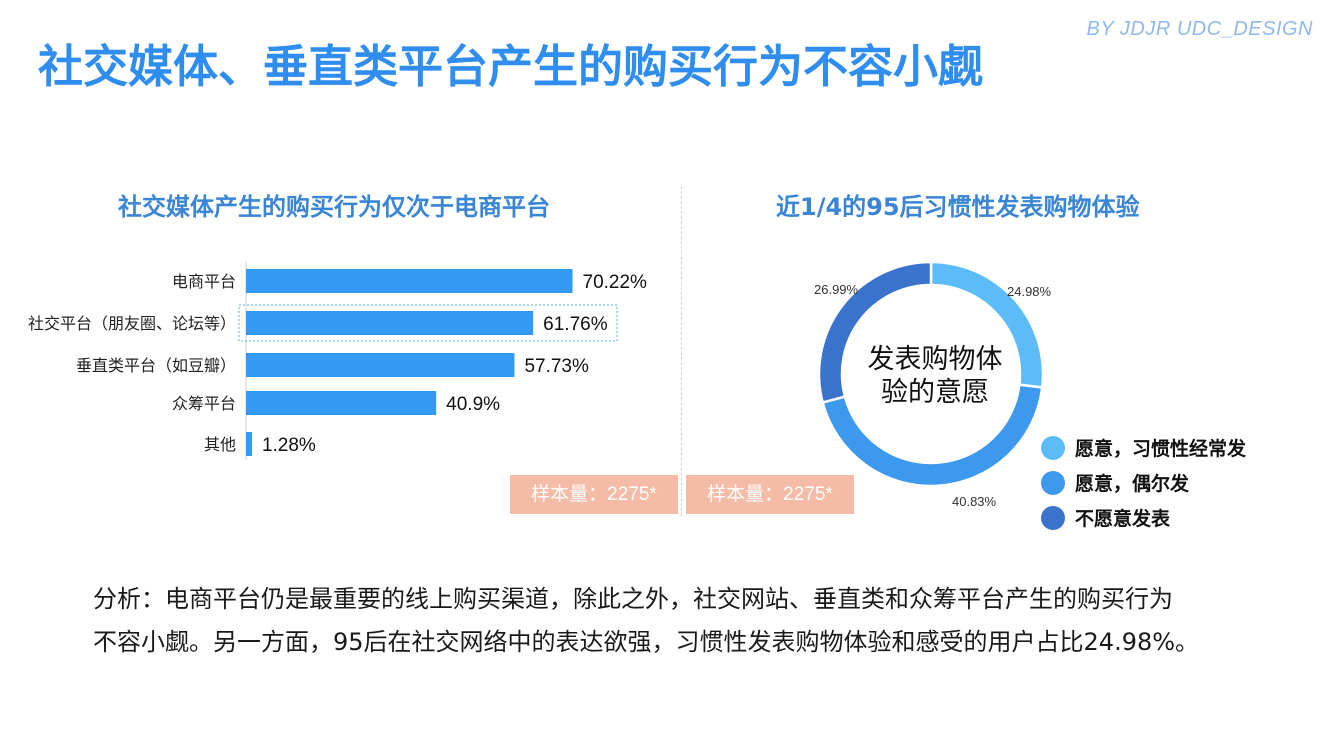 The width and height of the screenshot is (1333, 750). I want to click on slice-label: 24.98%, so click(1029, 291).